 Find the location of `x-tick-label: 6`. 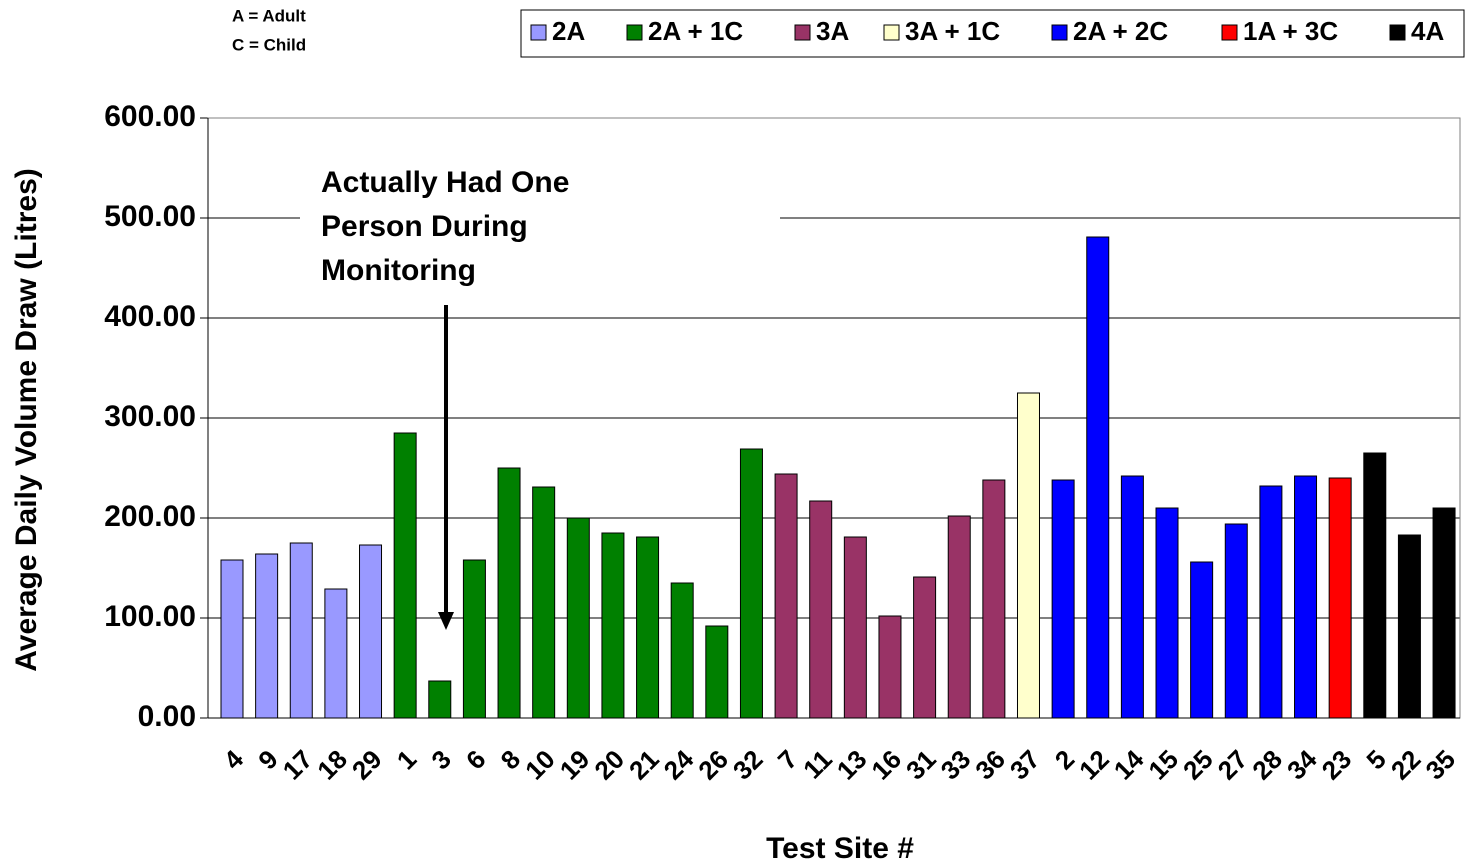

x-tick-label: 6 is located at coordinates (475, 759).